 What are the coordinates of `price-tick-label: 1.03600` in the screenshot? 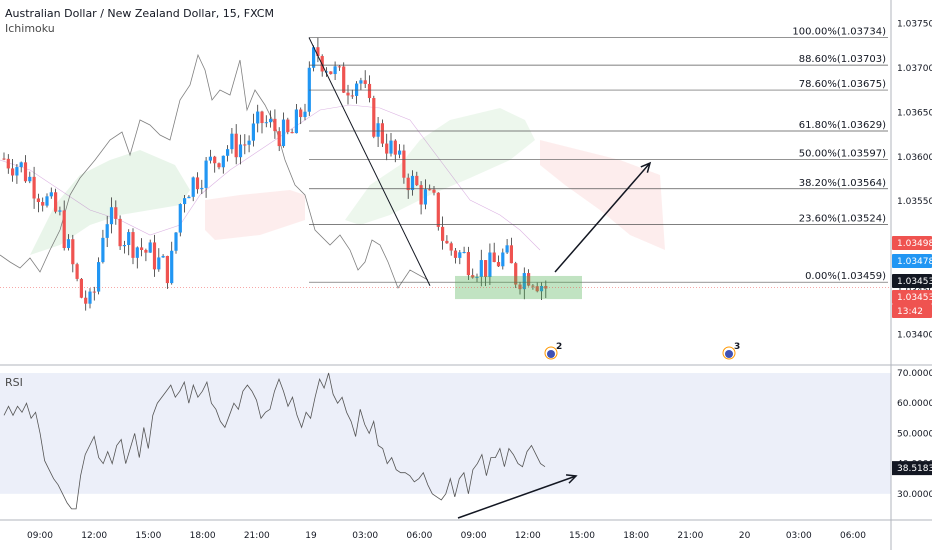 It's located at (914, 158).